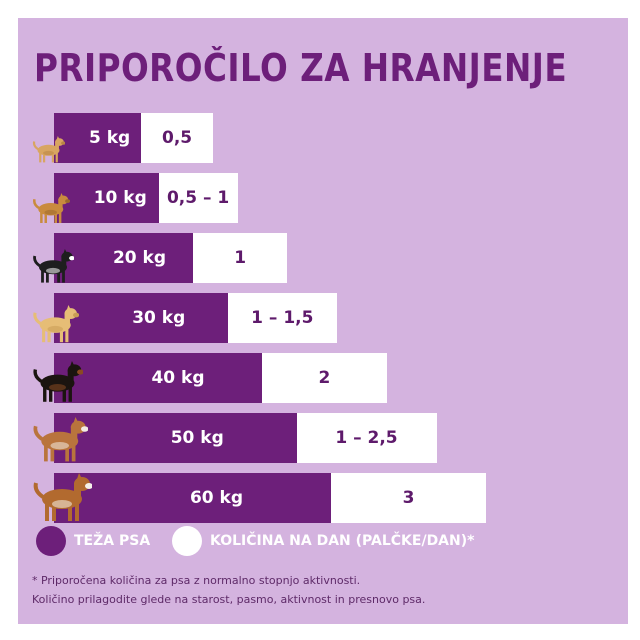  I want to click on chart-title: PRIPOROČILO ZA HRANJENJE, so click(301, 68).